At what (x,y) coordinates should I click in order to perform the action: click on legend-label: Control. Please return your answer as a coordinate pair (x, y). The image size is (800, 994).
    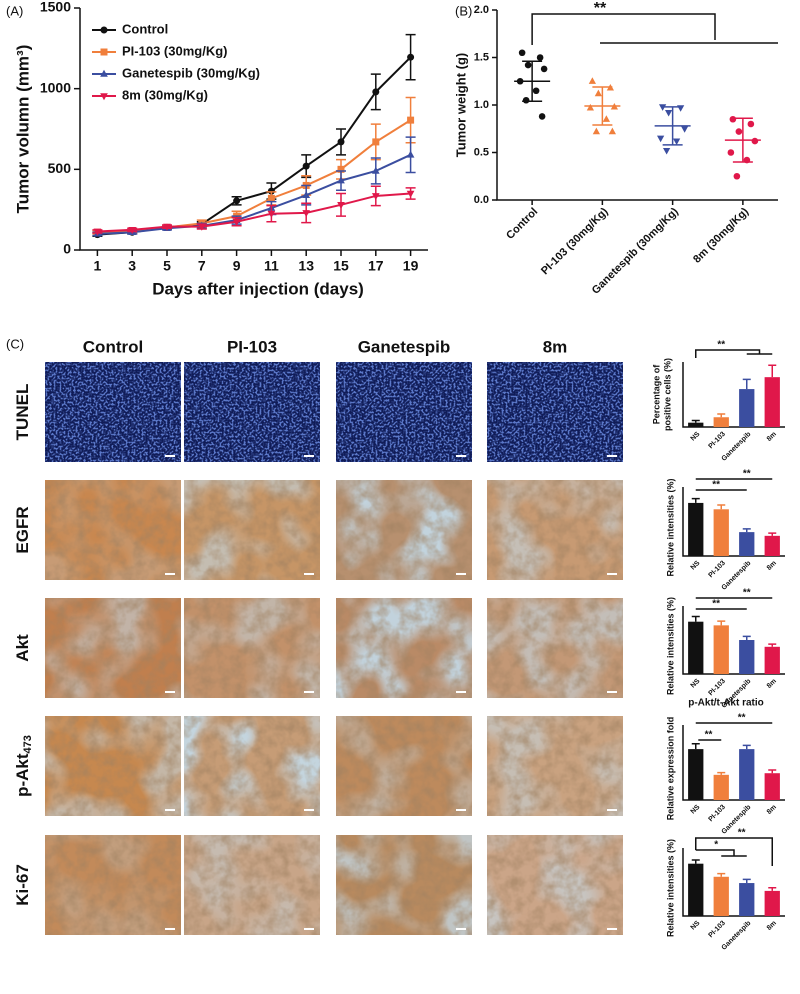
    Looking at the image, I should click on (145, 28).